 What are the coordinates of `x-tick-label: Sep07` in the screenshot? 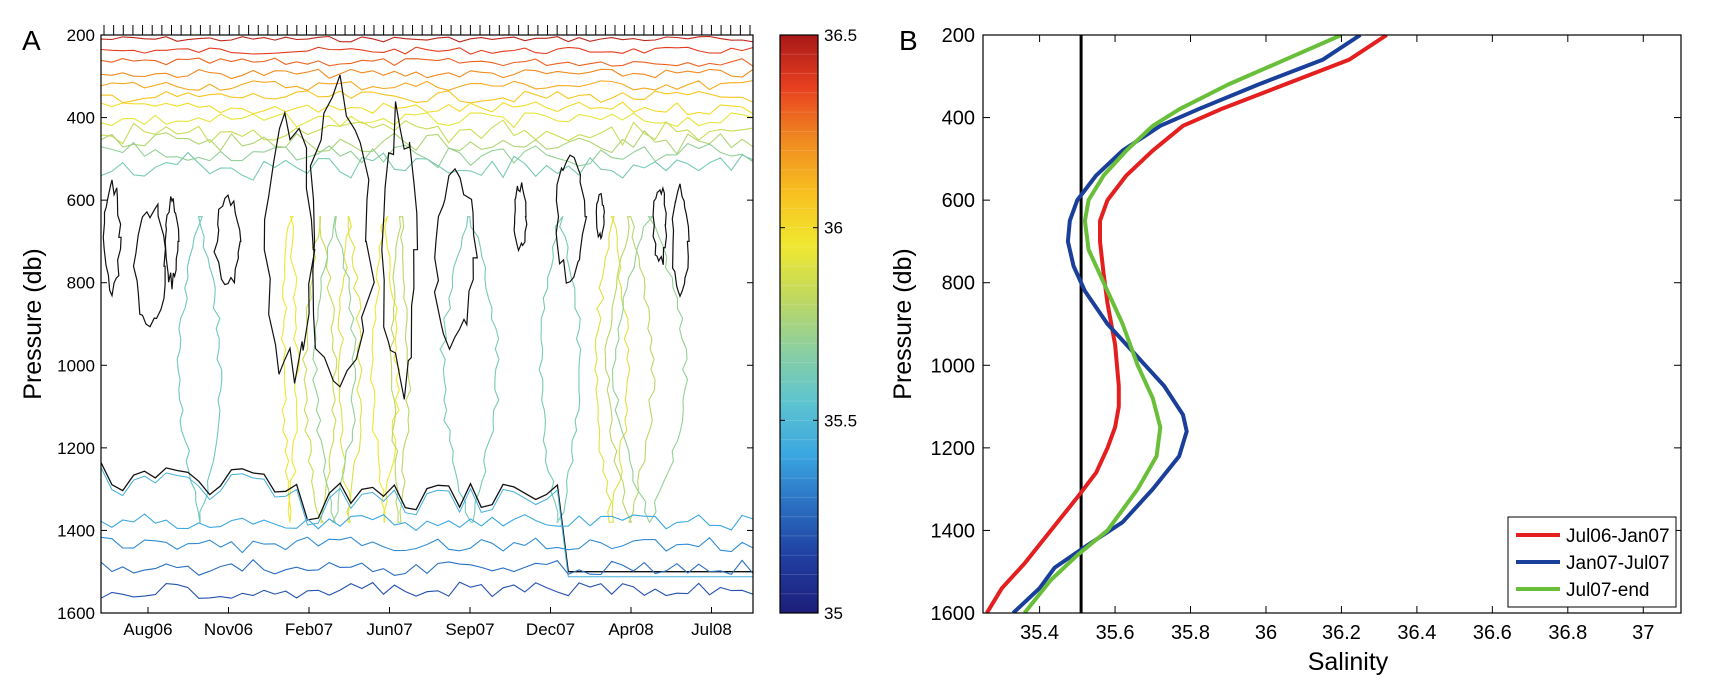 It's located at (469, 629).